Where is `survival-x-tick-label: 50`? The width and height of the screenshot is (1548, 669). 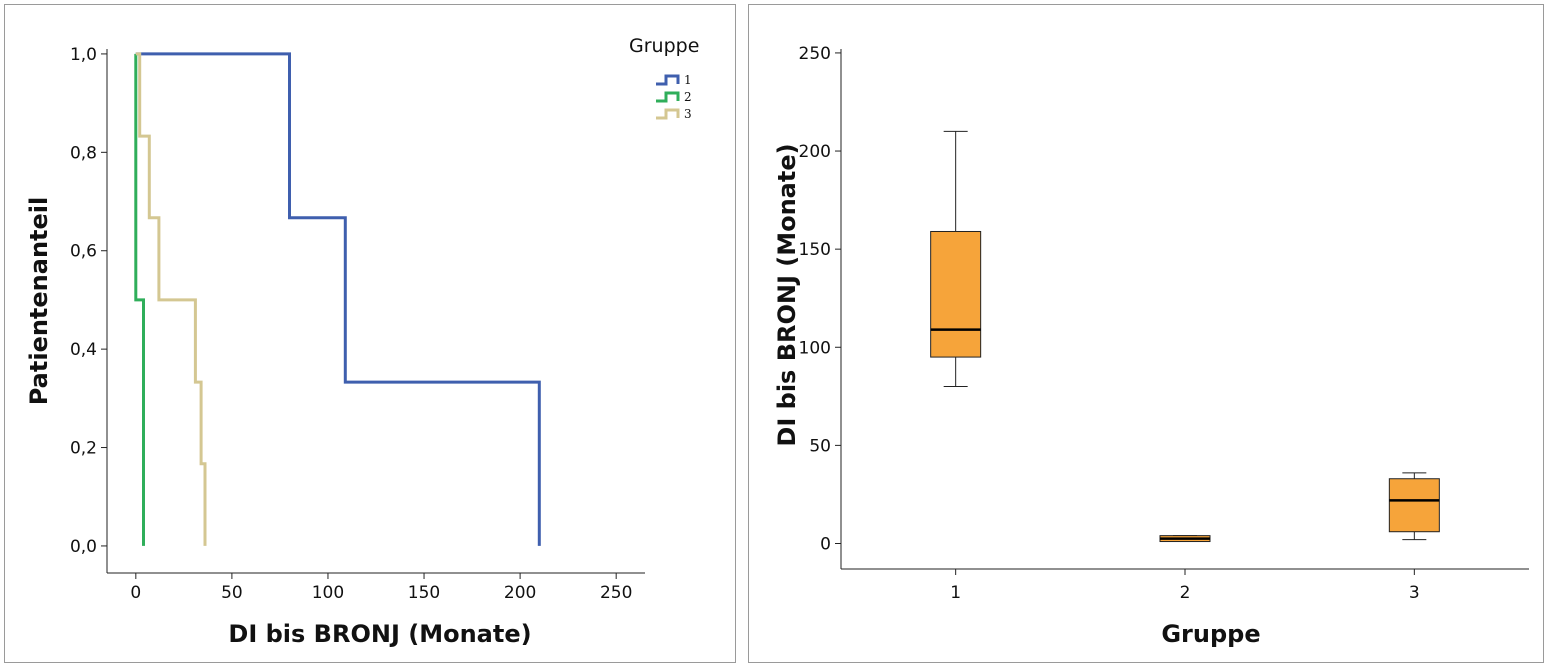 survival-x-tick-label: 50 is located at coordinates (232, 593).